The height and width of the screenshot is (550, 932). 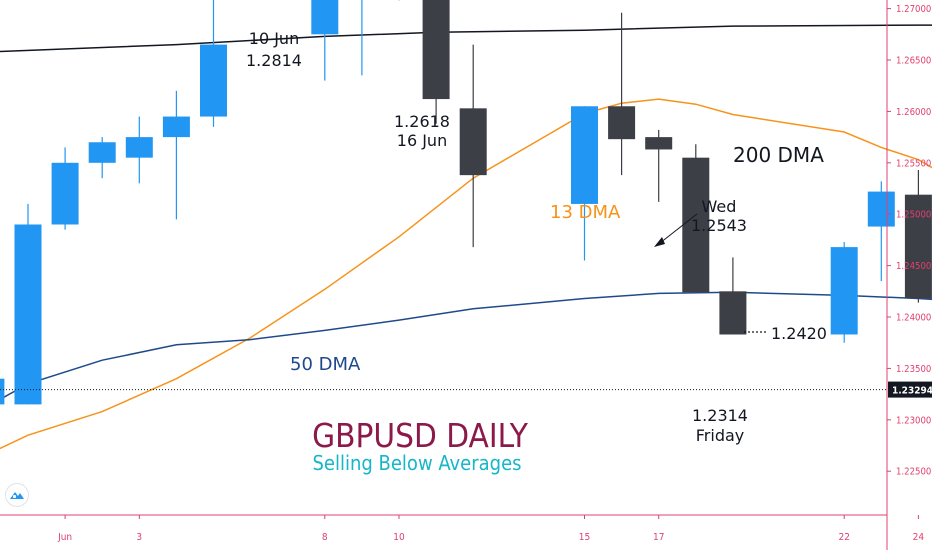 I want to click on ma-label: 13 DMA, so click(x=585, y=212).